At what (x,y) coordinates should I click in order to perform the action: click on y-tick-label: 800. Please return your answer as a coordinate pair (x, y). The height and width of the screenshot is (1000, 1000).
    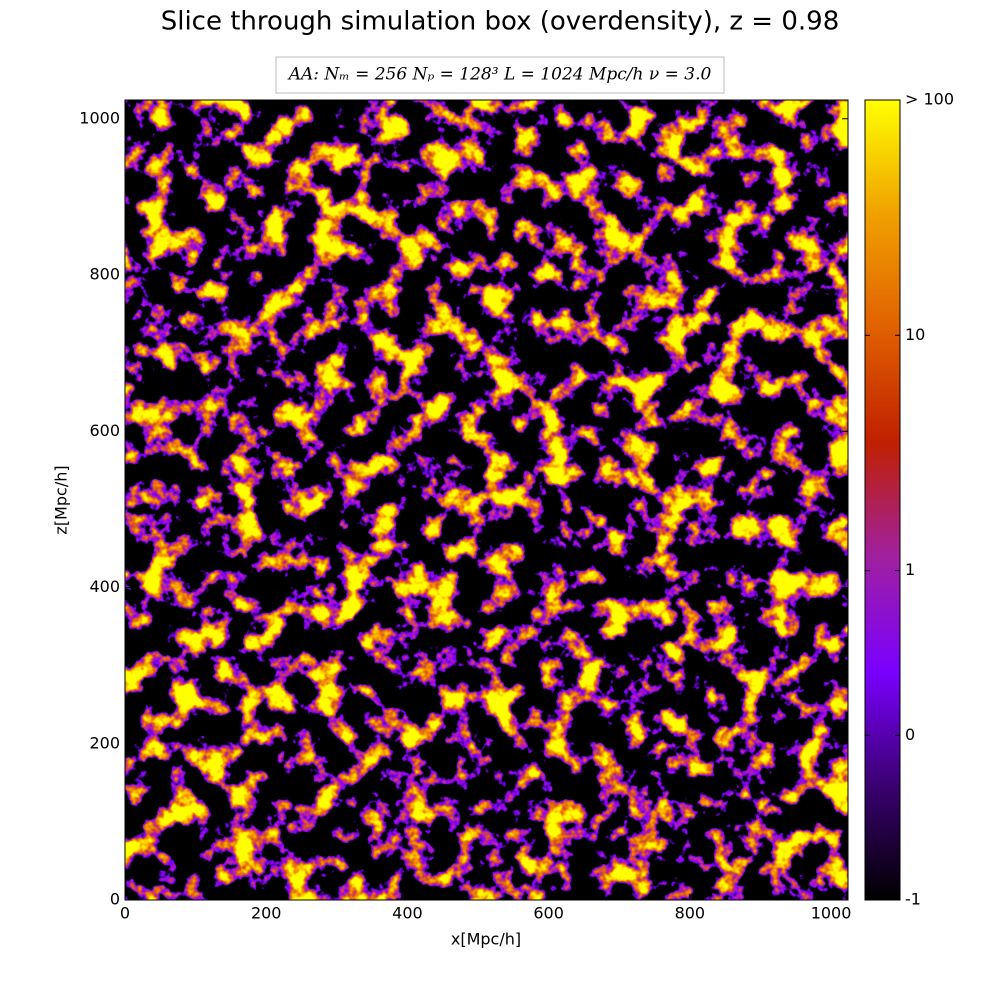
    Looking at the image, I should click on (104, 274).